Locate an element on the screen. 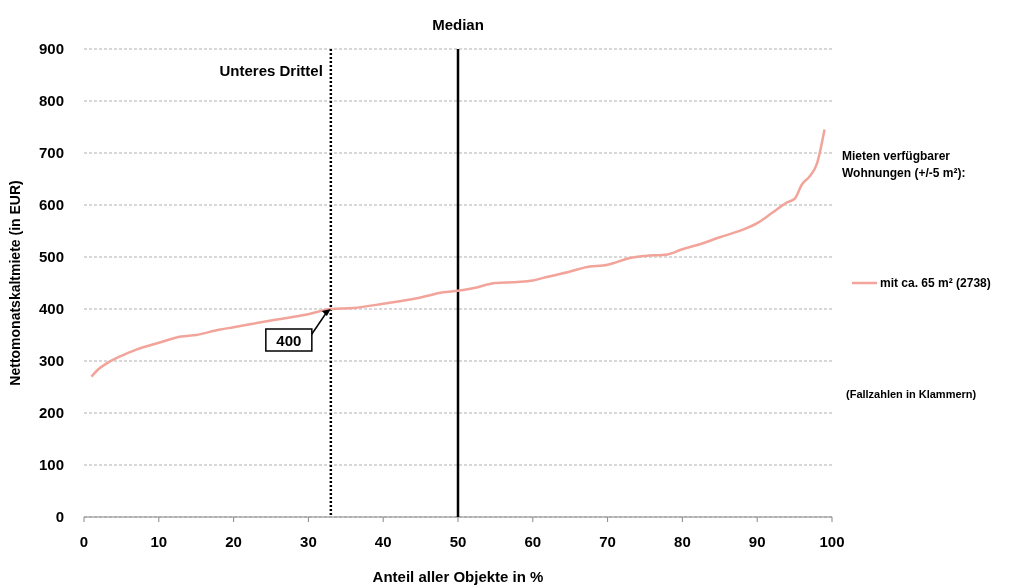 This screenshot has height=588, width=1035. x-axis-title: Anteil aller Objekte in % is located at coordinates (458, 576).